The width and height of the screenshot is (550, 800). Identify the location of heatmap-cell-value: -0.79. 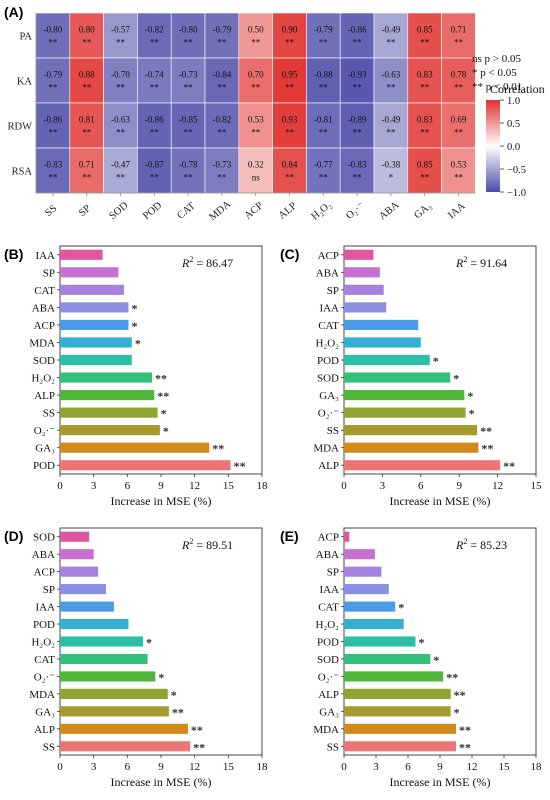
(222, 30).